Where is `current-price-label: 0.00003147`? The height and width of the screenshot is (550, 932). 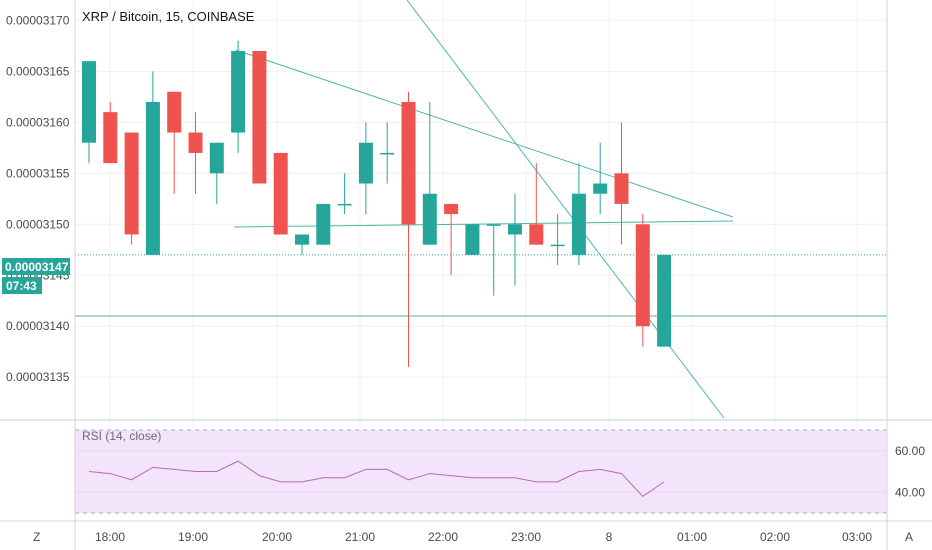
current-price-label: 0.00003147 is located at coordinates (37, 267).